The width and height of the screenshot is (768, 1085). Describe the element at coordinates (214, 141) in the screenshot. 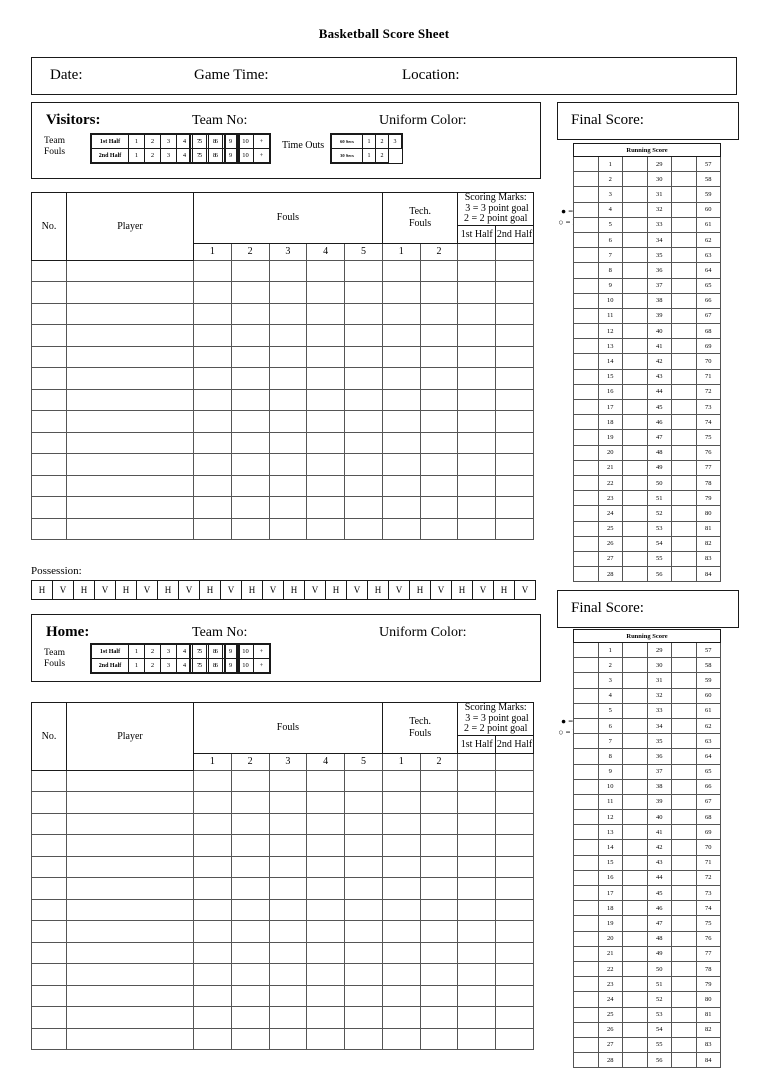

I see `team-foul-cell-8: 8` at that location.